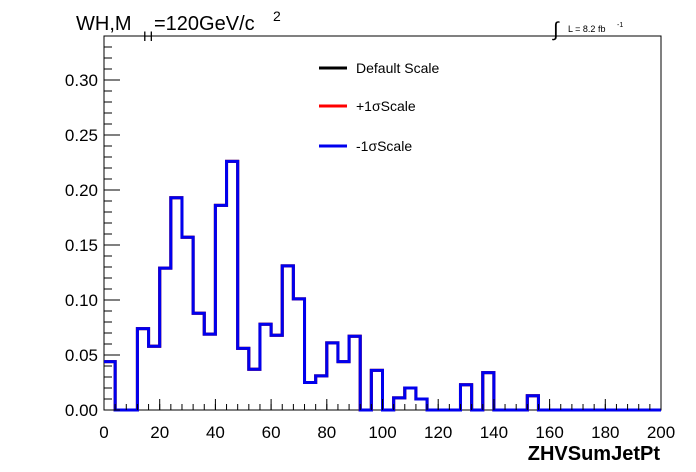 This screenshot has height=472, width=696. What do you see at coordinates (81, 190) in the screenshot?
I see `y-tick-label: 0.20` at bounding box center [81, 190].